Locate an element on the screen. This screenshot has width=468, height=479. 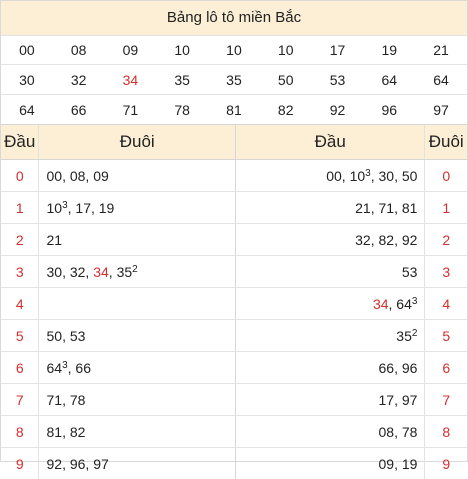
duoi-digit: 9 is located at coordinates (446, 463).